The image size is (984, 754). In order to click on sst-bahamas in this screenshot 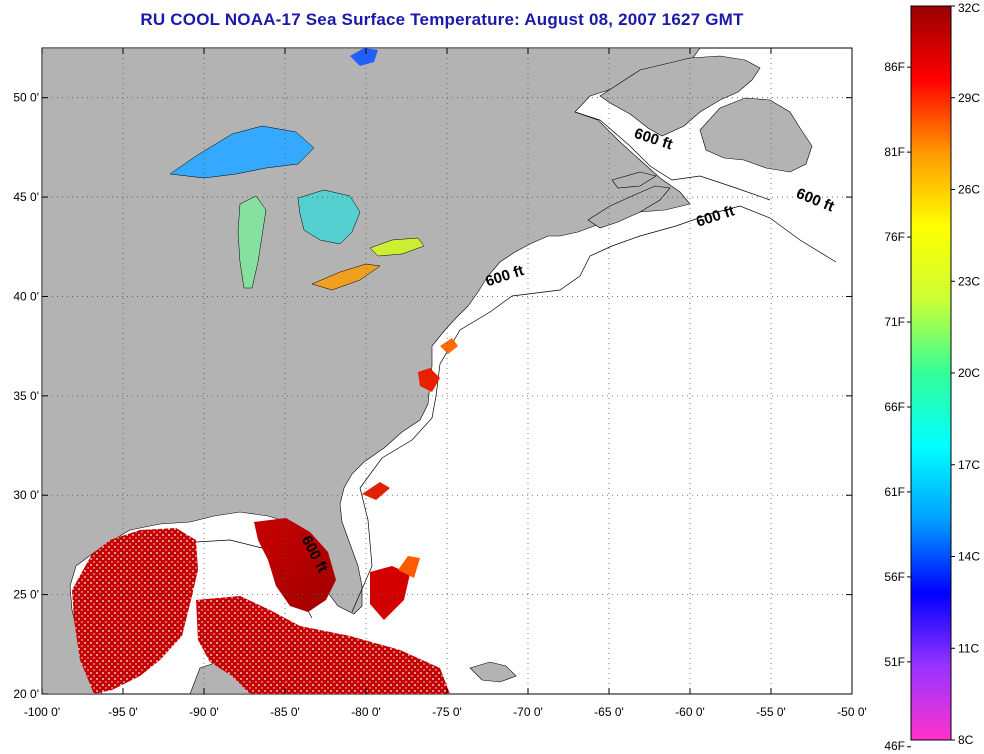, I will do `click(390, 593)`.